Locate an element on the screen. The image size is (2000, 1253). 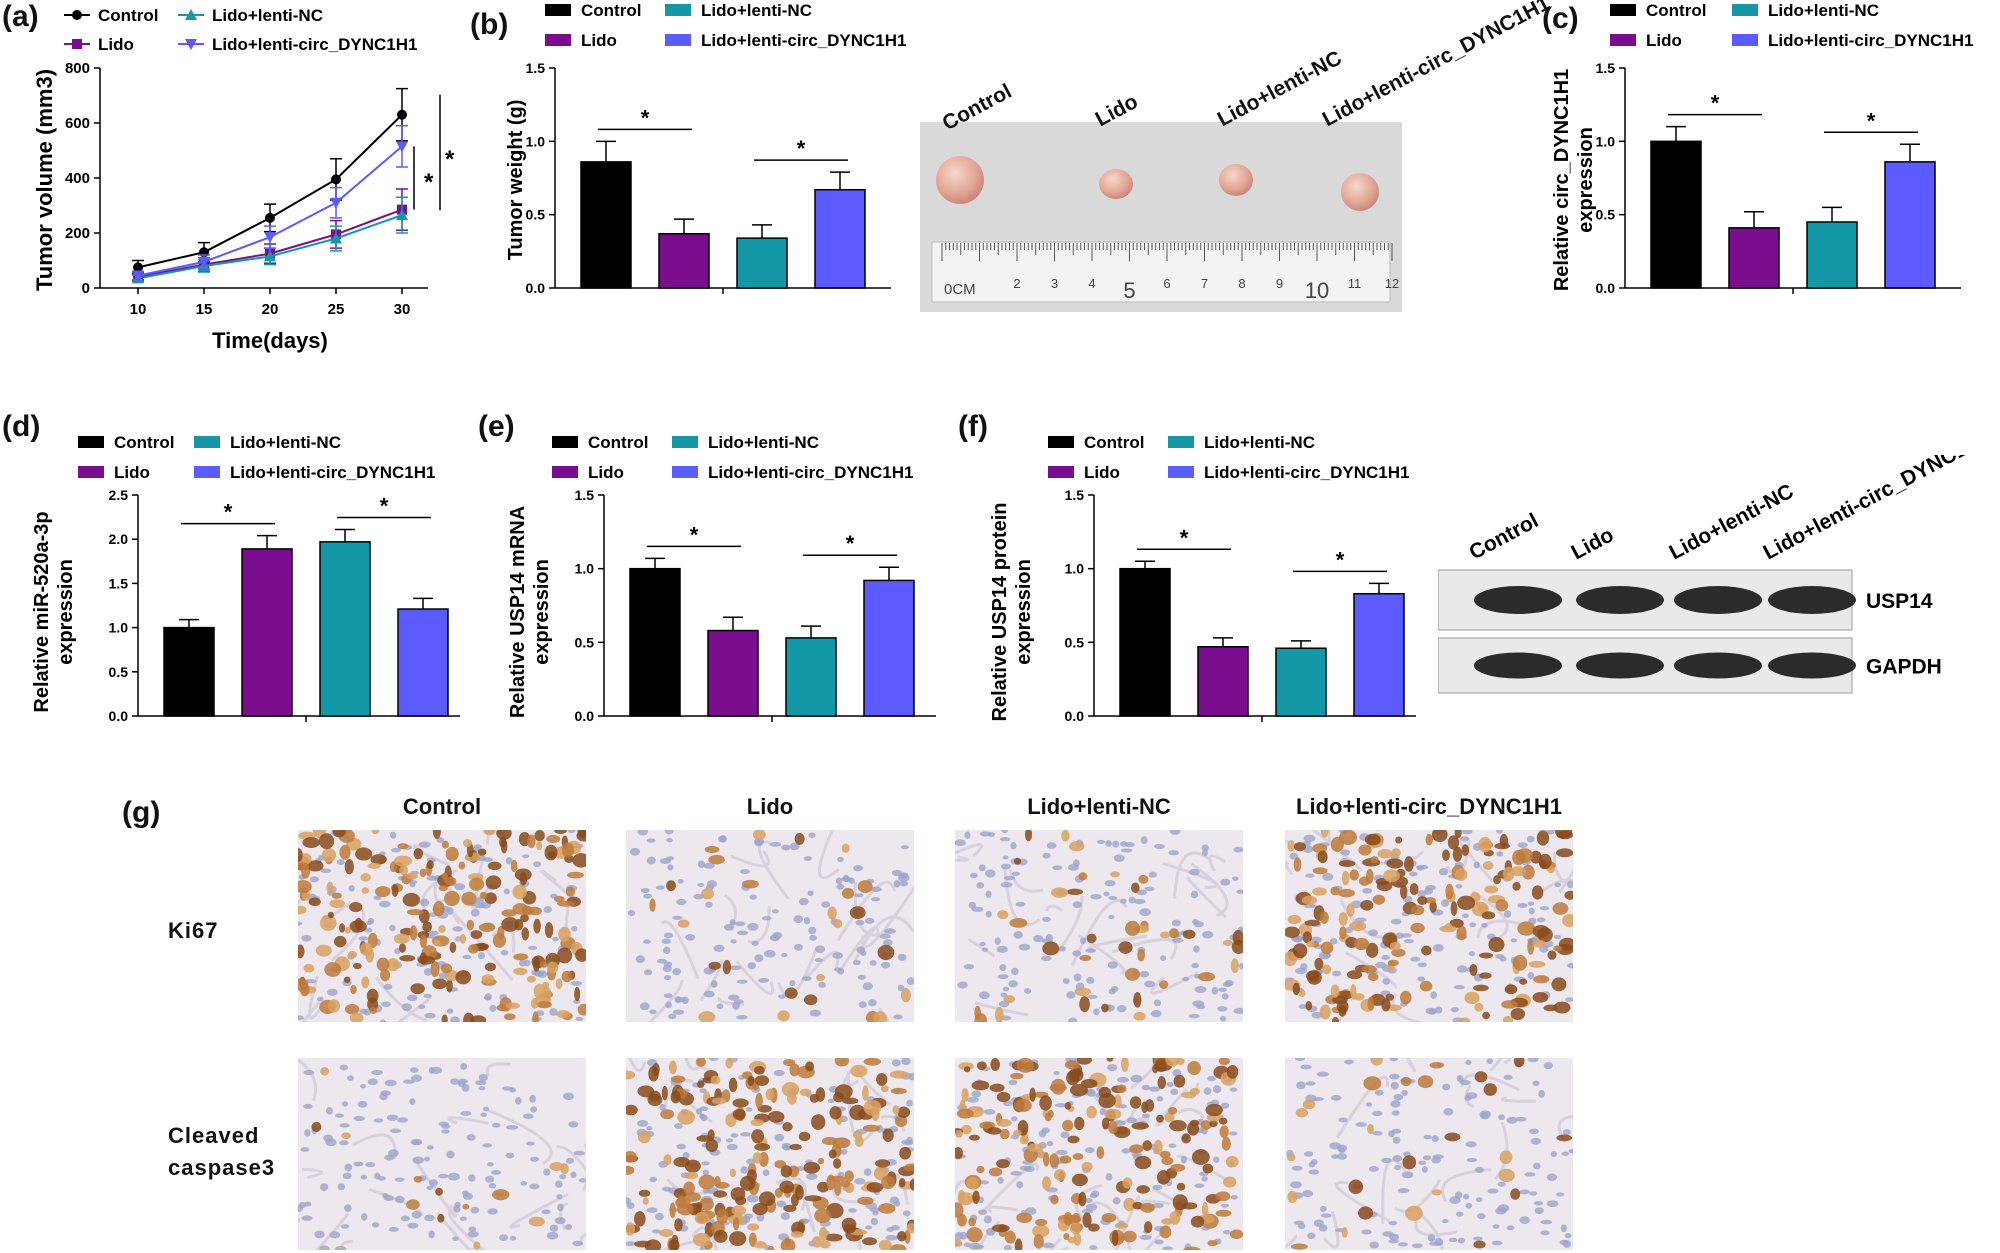
y-tick-label: 1.5 is located at coordinates (1606, 68).